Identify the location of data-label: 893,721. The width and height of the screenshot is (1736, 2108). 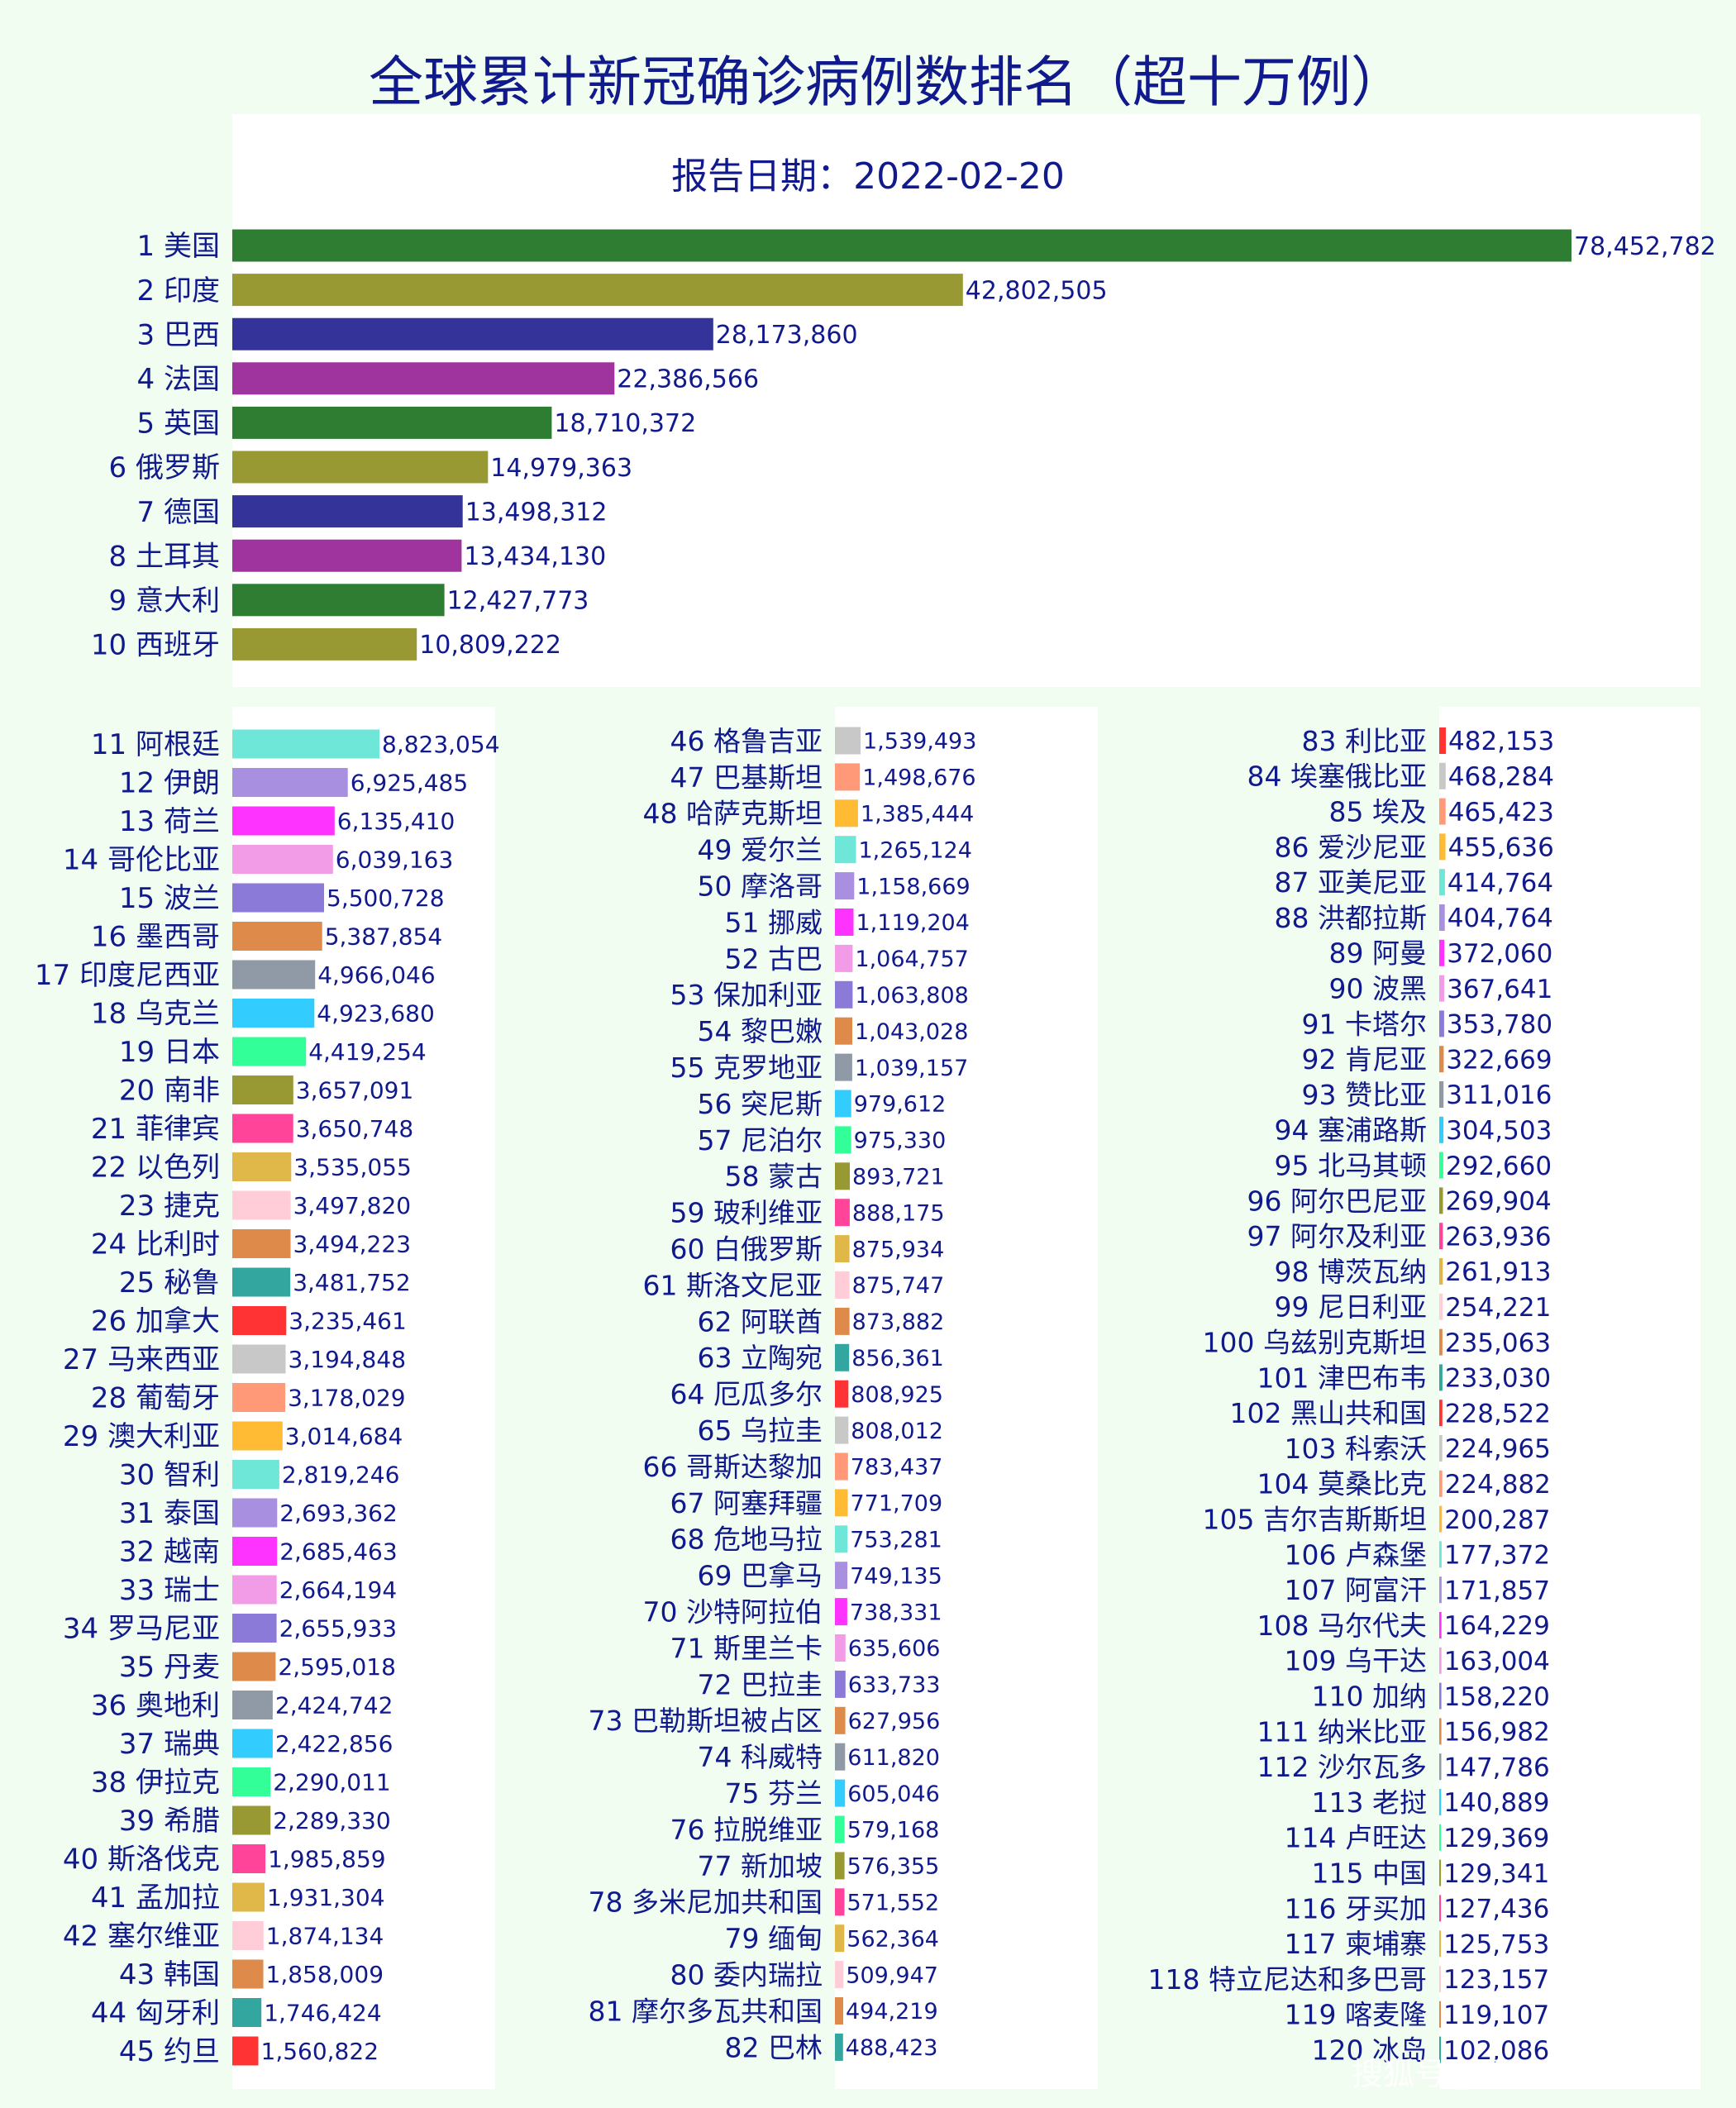
(899, 1177).